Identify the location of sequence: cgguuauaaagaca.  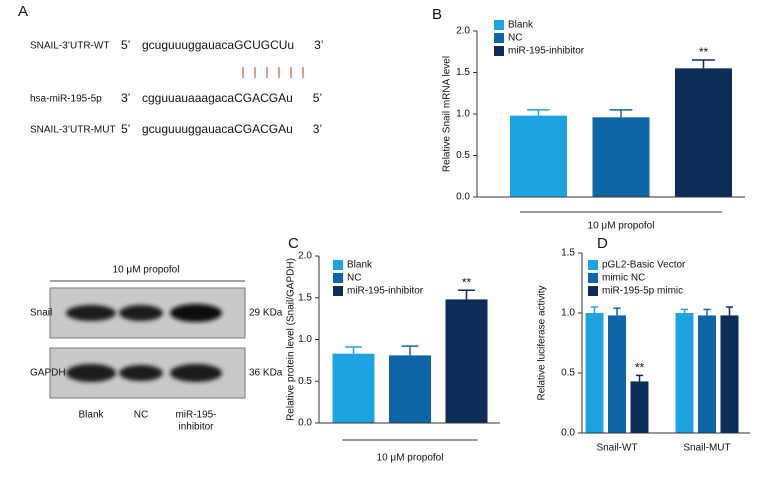
(188, 98).